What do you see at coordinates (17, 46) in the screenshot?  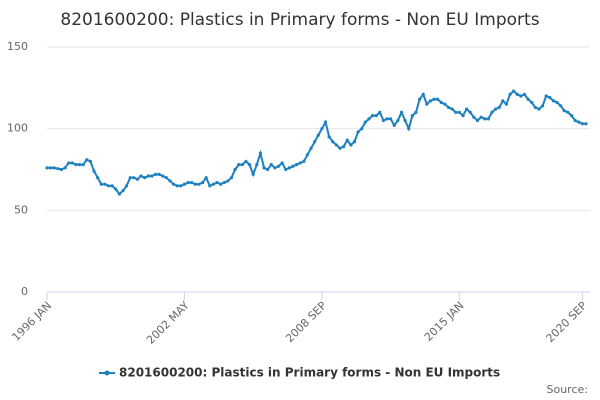 I see `y-tick-label: 150` at bounding box center [17, 46].